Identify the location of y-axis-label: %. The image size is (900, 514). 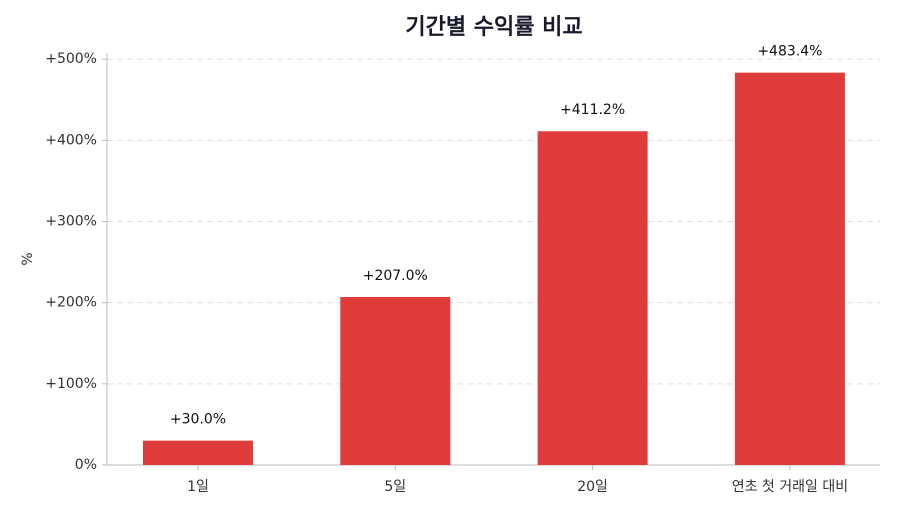
(28, 258).